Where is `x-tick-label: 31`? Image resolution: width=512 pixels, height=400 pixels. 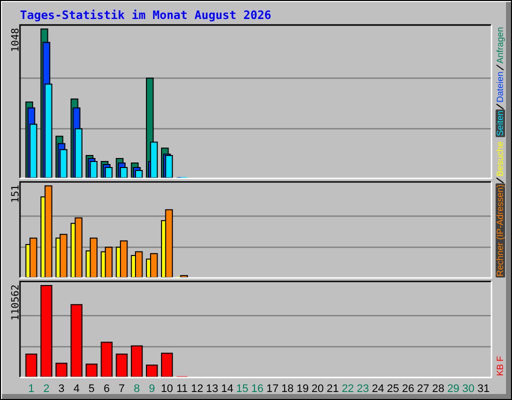 x-tick-label: 31 is located at coordinates (483, 389).